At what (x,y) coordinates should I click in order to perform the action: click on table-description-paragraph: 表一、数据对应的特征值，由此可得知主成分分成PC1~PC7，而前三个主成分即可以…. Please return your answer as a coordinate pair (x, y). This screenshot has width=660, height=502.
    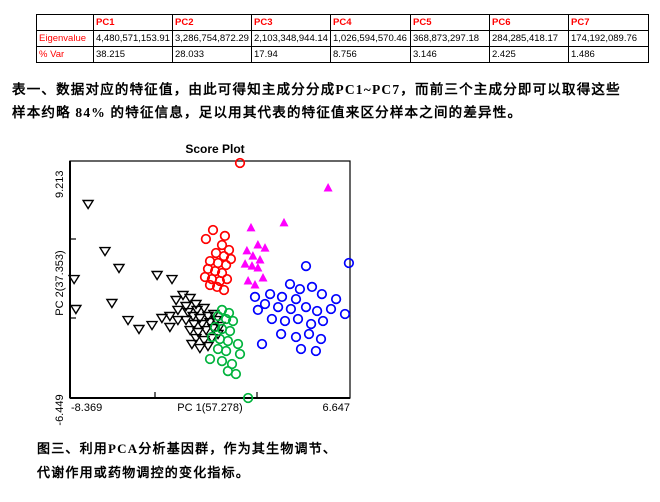
    Looking at the image, I should click on (333, 101).